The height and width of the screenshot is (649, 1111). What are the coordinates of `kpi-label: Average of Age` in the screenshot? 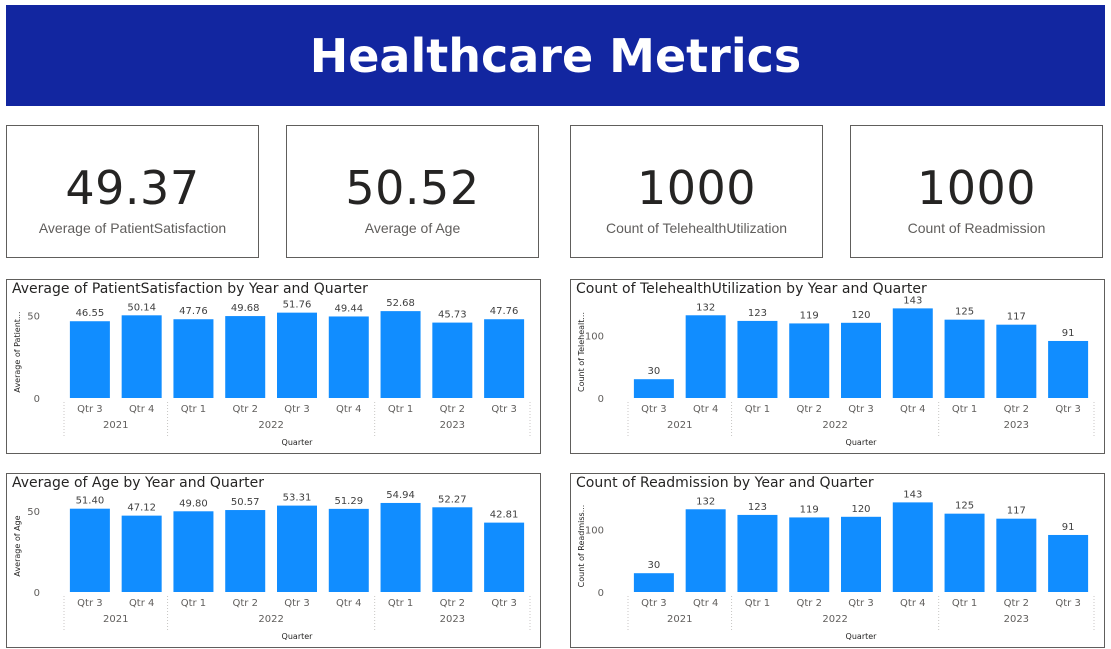 It's located at (412, 228).